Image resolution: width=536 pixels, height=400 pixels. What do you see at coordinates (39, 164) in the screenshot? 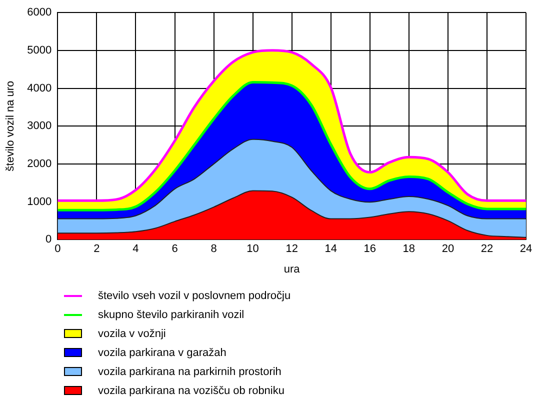
I see `y-tick-label: 2000` at bounding box center [39, 164].